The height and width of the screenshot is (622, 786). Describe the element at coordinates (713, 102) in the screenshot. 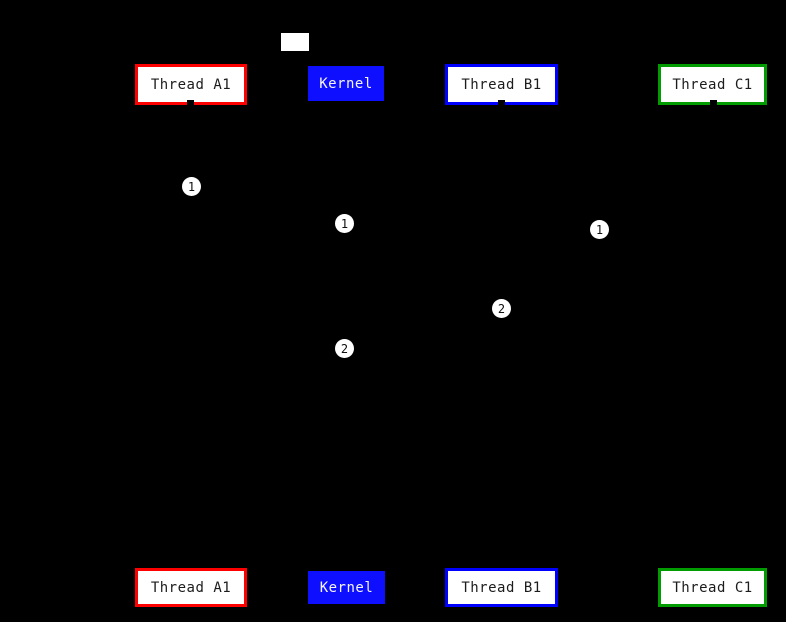

I see `lifeline-notch-c1-top` at that location.